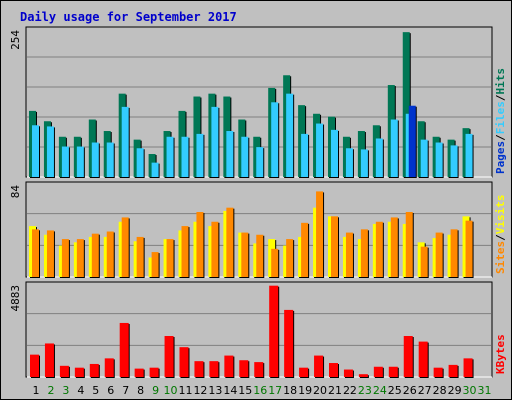 This screenshot has height=401, width=512. Describe the element at coordinates (128, 17) in the screenshot. I see `chart-title: Daily usage for September 2017` at that location.